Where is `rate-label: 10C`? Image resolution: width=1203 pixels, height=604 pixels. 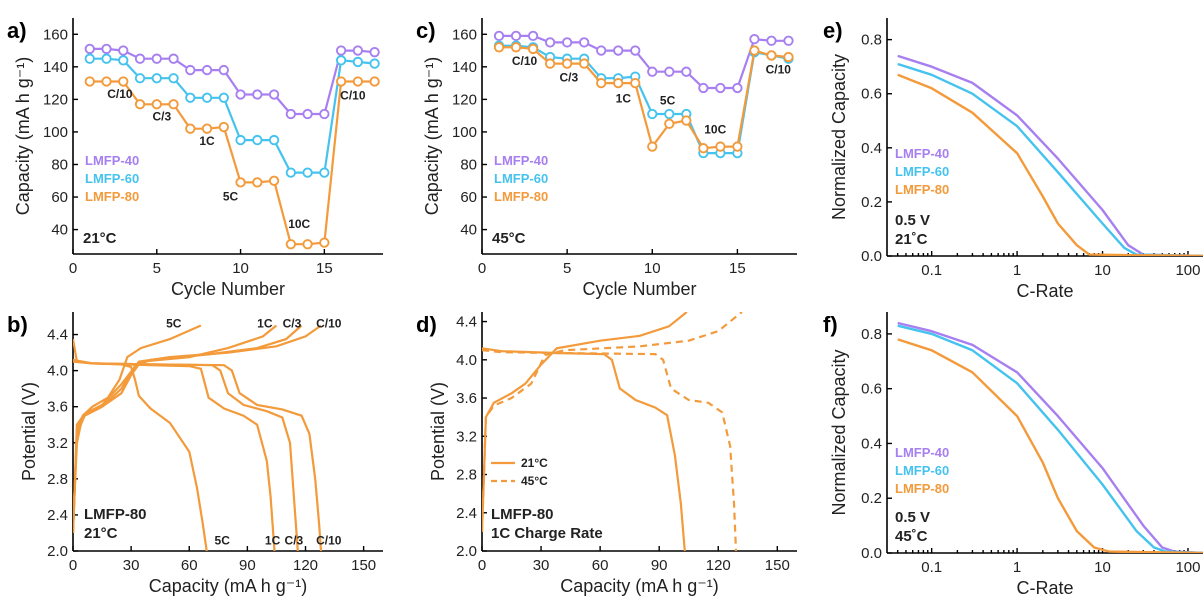
rate-label: 10C is located at coordinates (299, 224).